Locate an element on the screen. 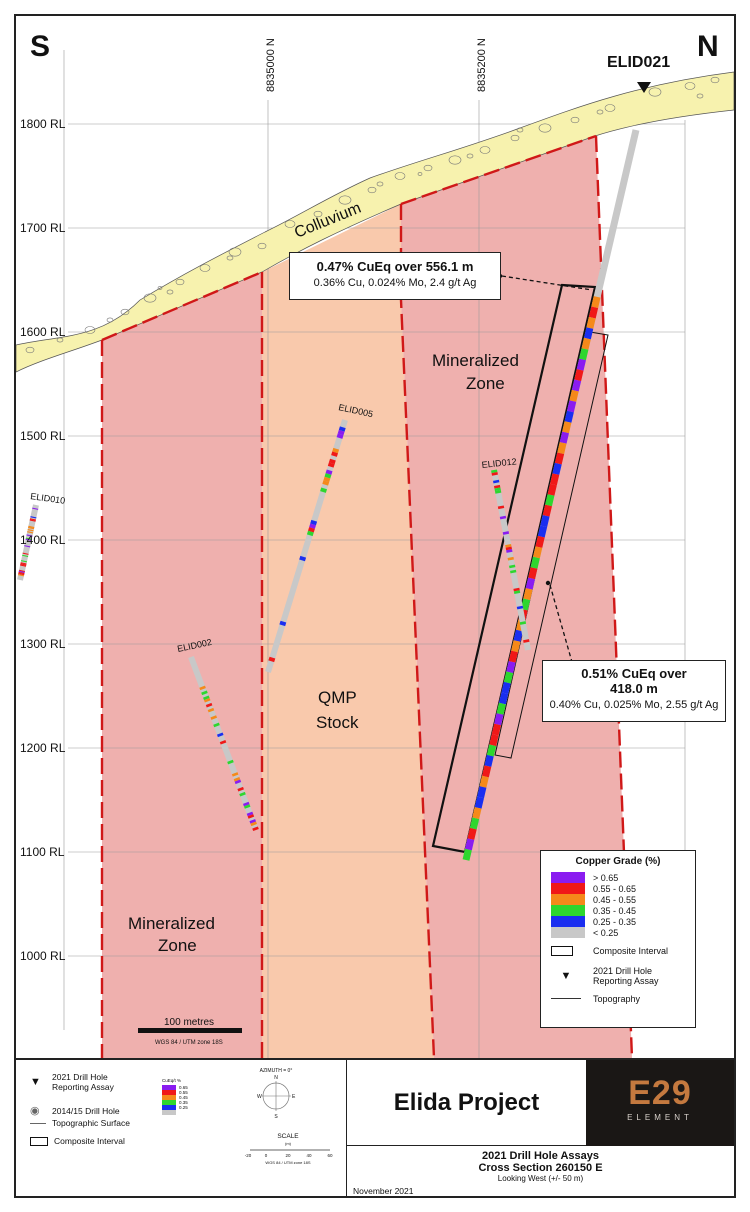  bl-topo: Topographic Surface is located at coordinates (80, 1123).